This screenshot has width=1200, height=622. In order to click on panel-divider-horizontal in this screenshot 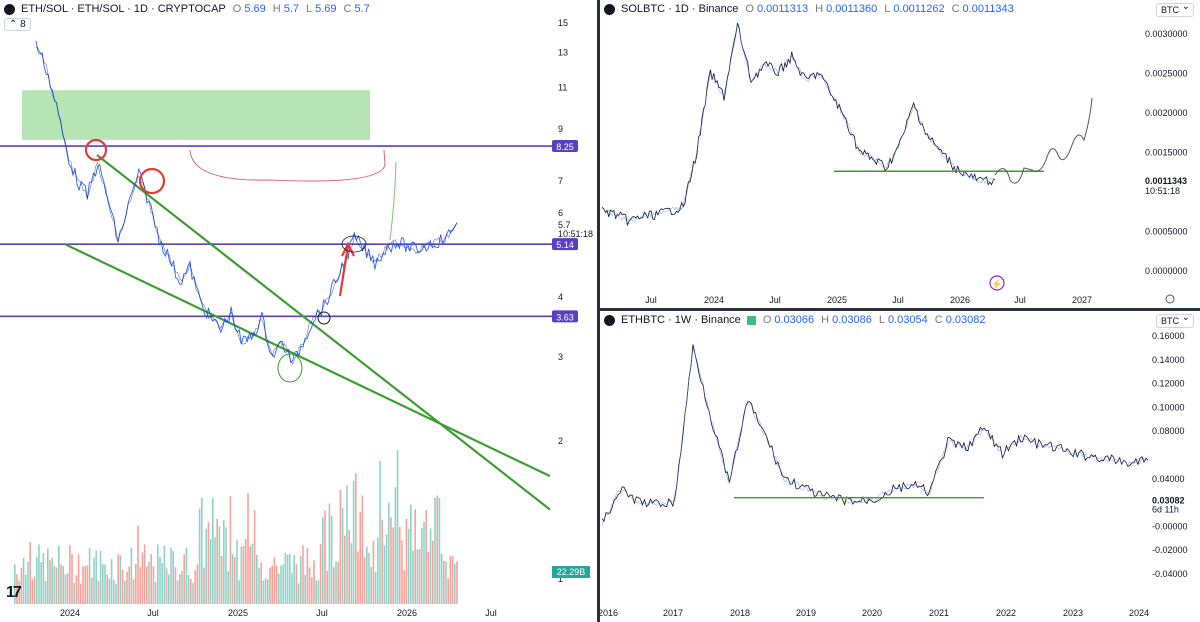, I will do `click(900, 309)`.